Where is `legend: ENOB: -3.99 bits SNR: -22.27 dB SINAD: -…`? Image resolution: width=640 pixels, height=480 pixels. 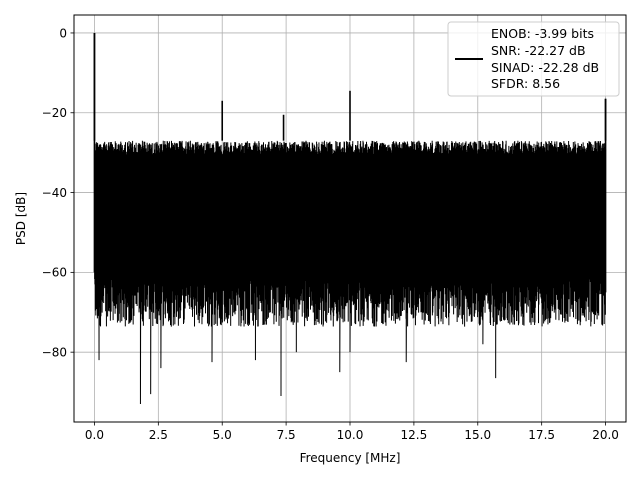 legend: ENOB: -3.99 bits SNR: -22.27 dB SINAD: -… is located at coordinates (533, 59).